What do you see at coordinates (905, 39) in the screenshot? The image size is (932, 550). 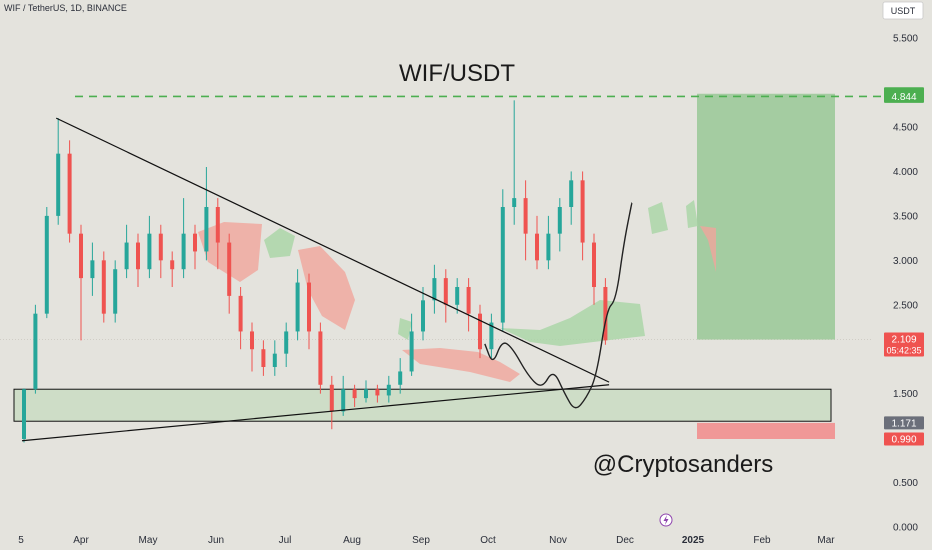 I see `y-tick-label-0: 5.500` at bounding box center [905, 39].